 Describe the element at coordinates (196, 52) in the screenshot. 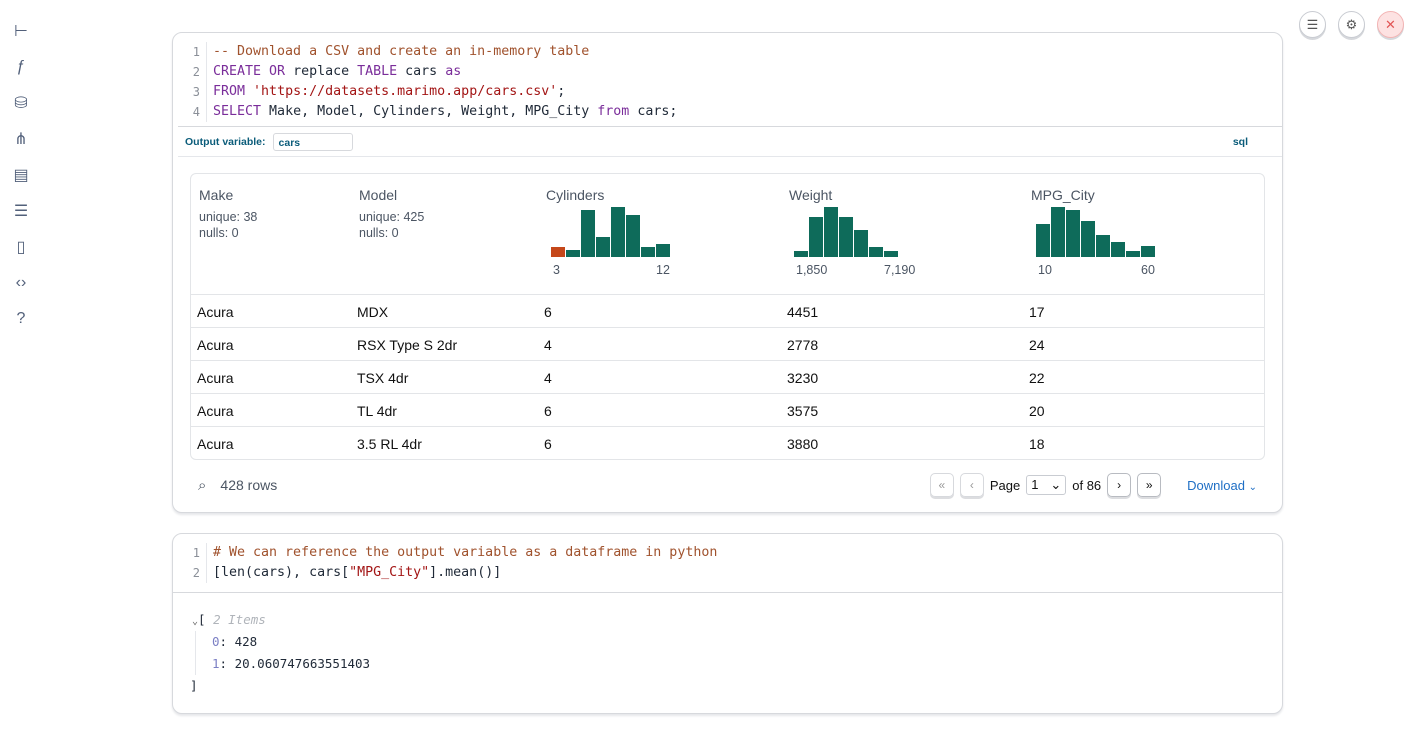

I see `line-number: 1` at that location.